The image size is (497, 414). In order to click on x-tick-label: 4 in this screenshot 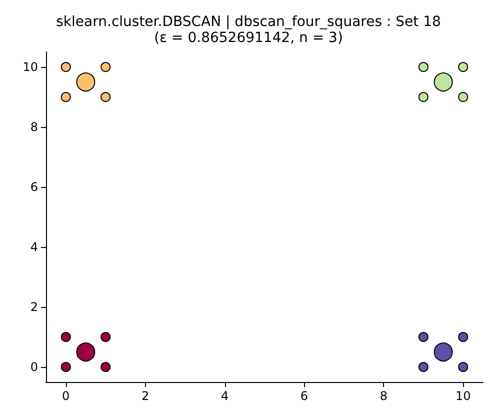, I will do `click(224, 396)`.